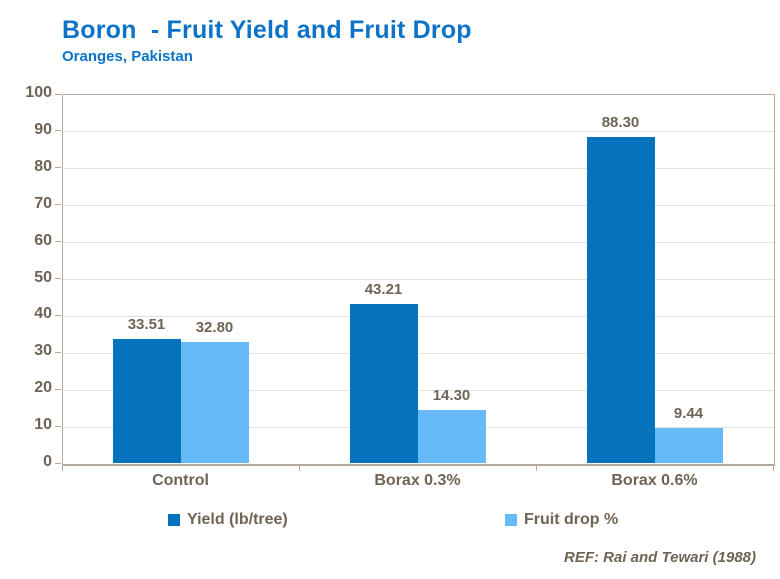  I want to click on bar-value-label-yield-3: 88.30, so click(620, 122).